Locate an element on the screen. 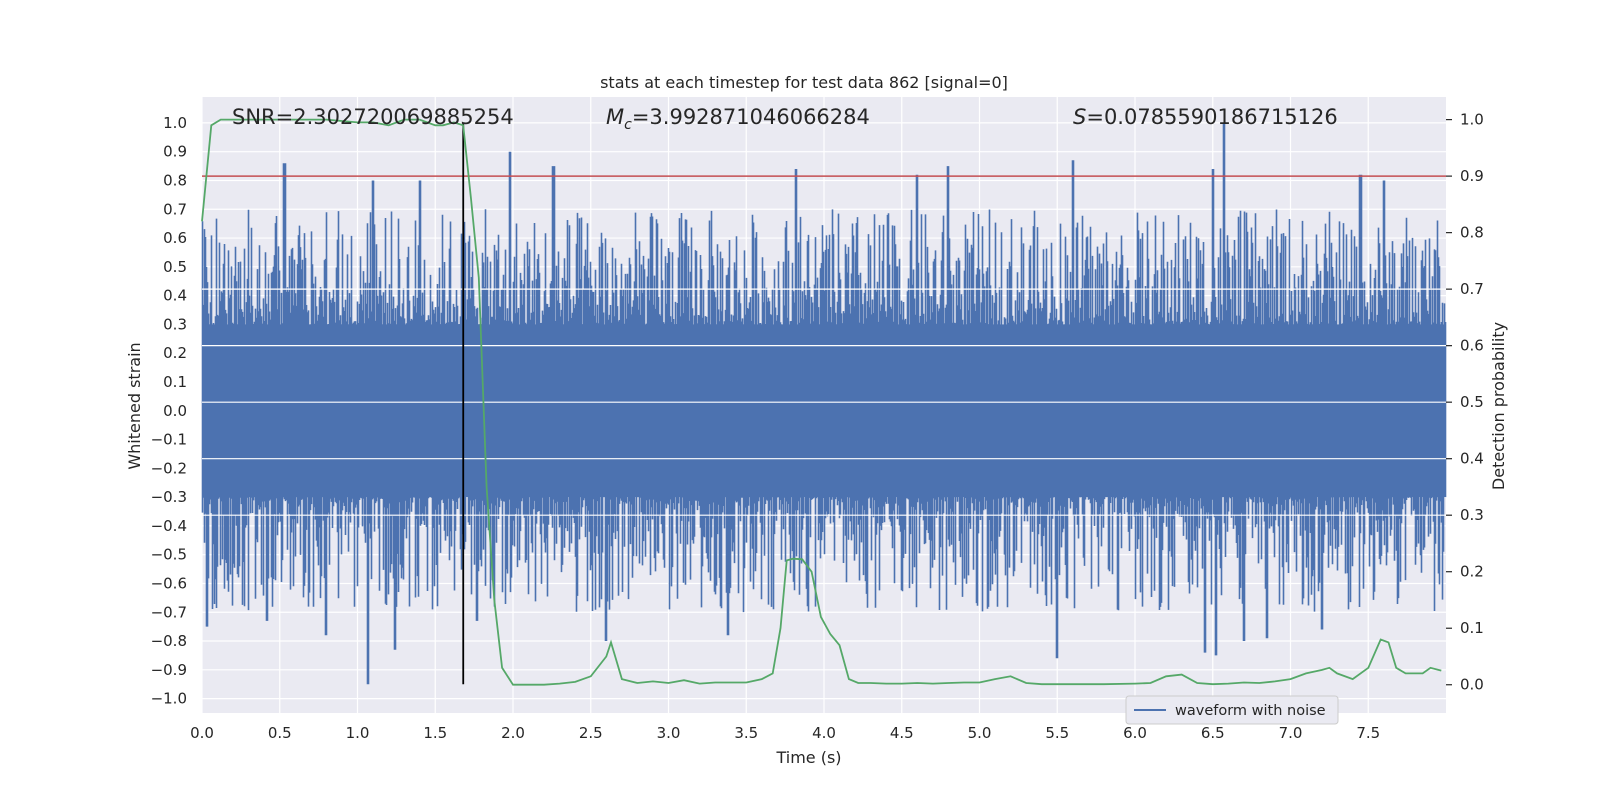  left-y-tick-label: 0.6 is located at coordinates (175, 238).